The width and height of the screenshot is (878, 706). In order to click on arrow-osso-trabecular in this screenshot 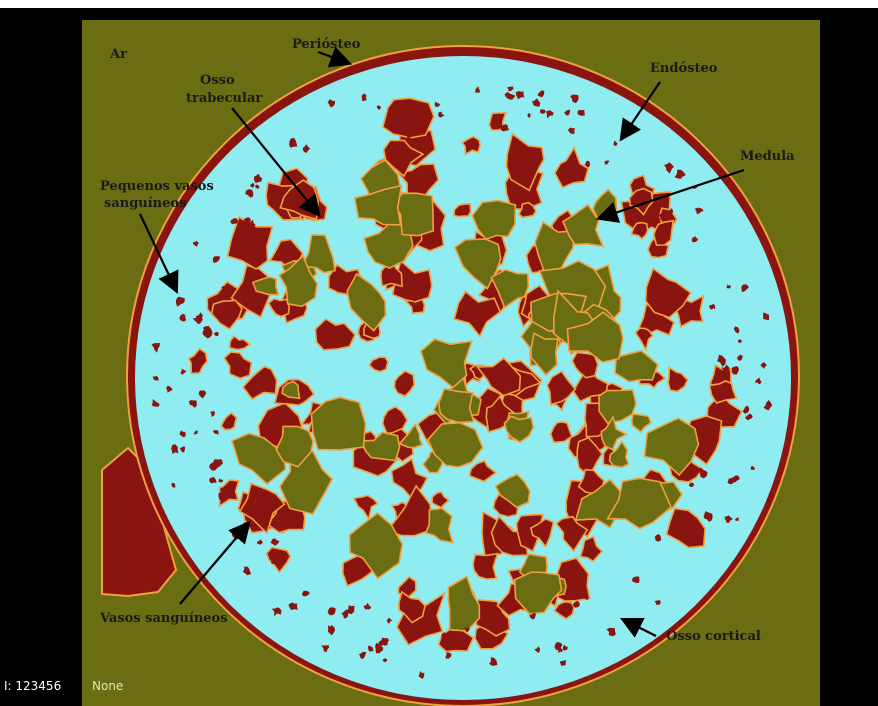, I will do `click(276, 162)`.